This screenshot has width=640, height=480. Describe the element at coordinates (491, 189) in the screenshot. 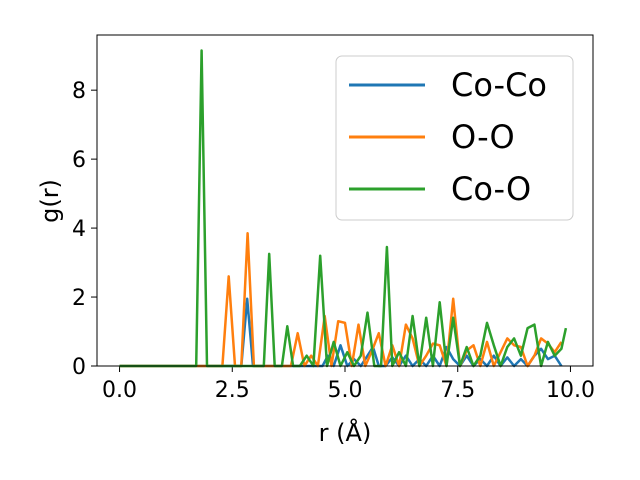

I see `legend-label-co-o: Co-O` at that location.